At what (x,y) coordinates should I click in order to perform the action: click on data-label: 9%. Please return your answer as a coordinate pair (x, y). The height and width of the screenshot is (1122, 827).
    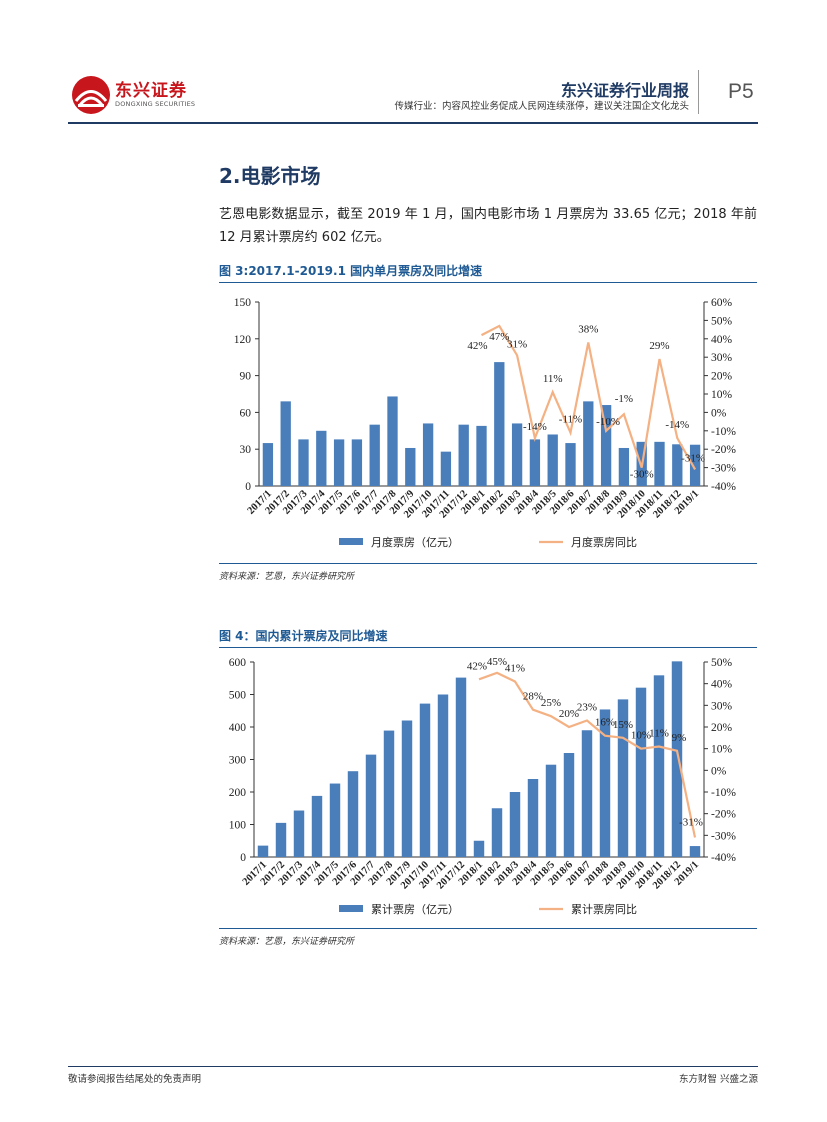
    Looking at the image, I should click on (679, 738).